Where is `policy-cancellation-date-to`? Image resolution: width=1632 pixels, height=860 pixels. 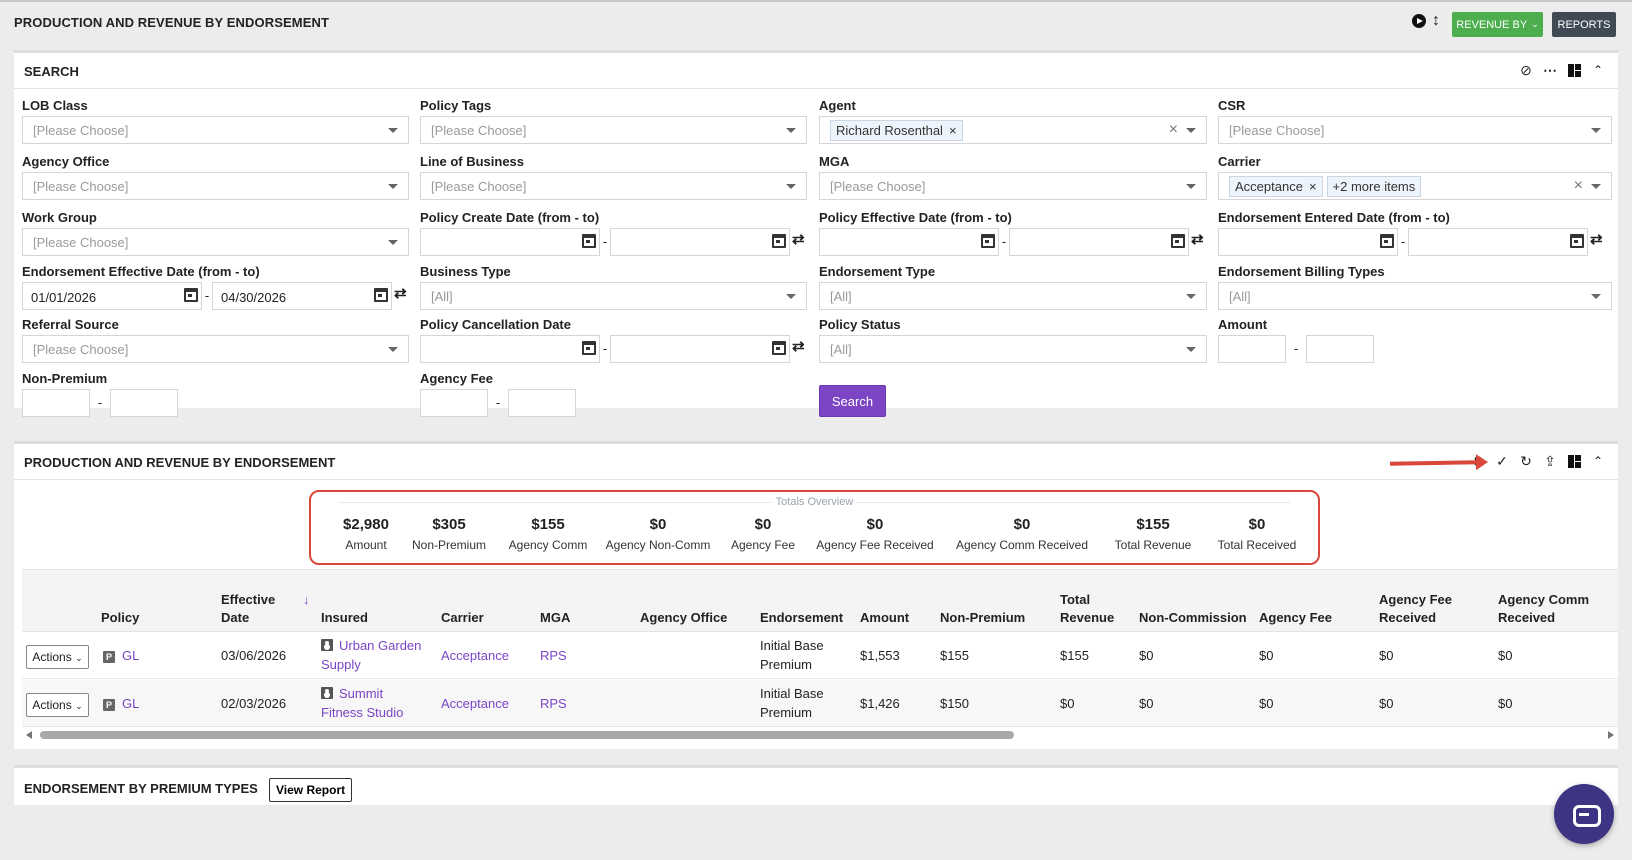 policy-cancellation-date-to is located at coordinates (700, 349).